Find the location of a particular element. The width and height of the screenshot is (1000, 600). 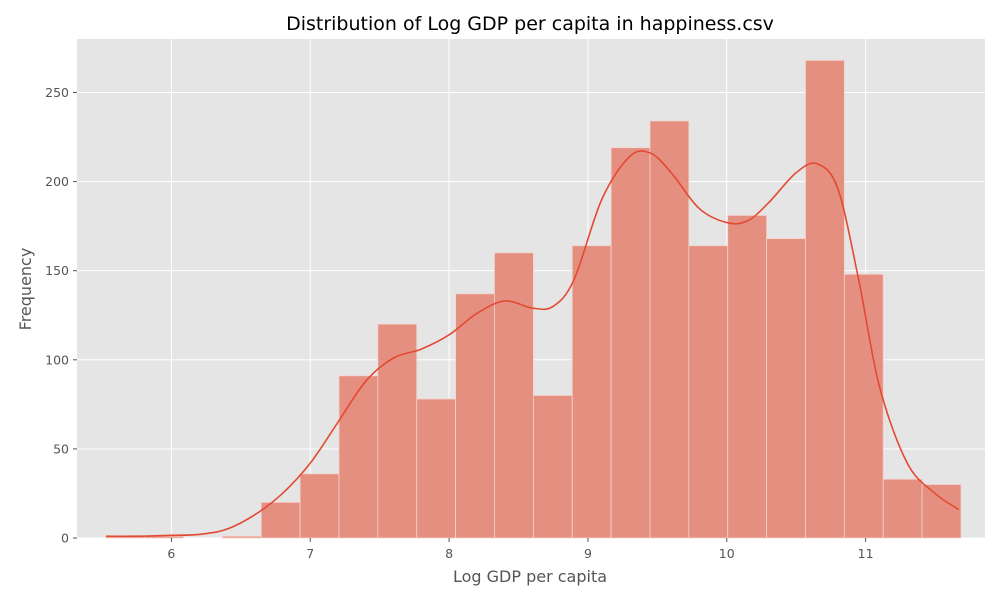

x-tick-label: 7 is located at coordinates (310, 553).